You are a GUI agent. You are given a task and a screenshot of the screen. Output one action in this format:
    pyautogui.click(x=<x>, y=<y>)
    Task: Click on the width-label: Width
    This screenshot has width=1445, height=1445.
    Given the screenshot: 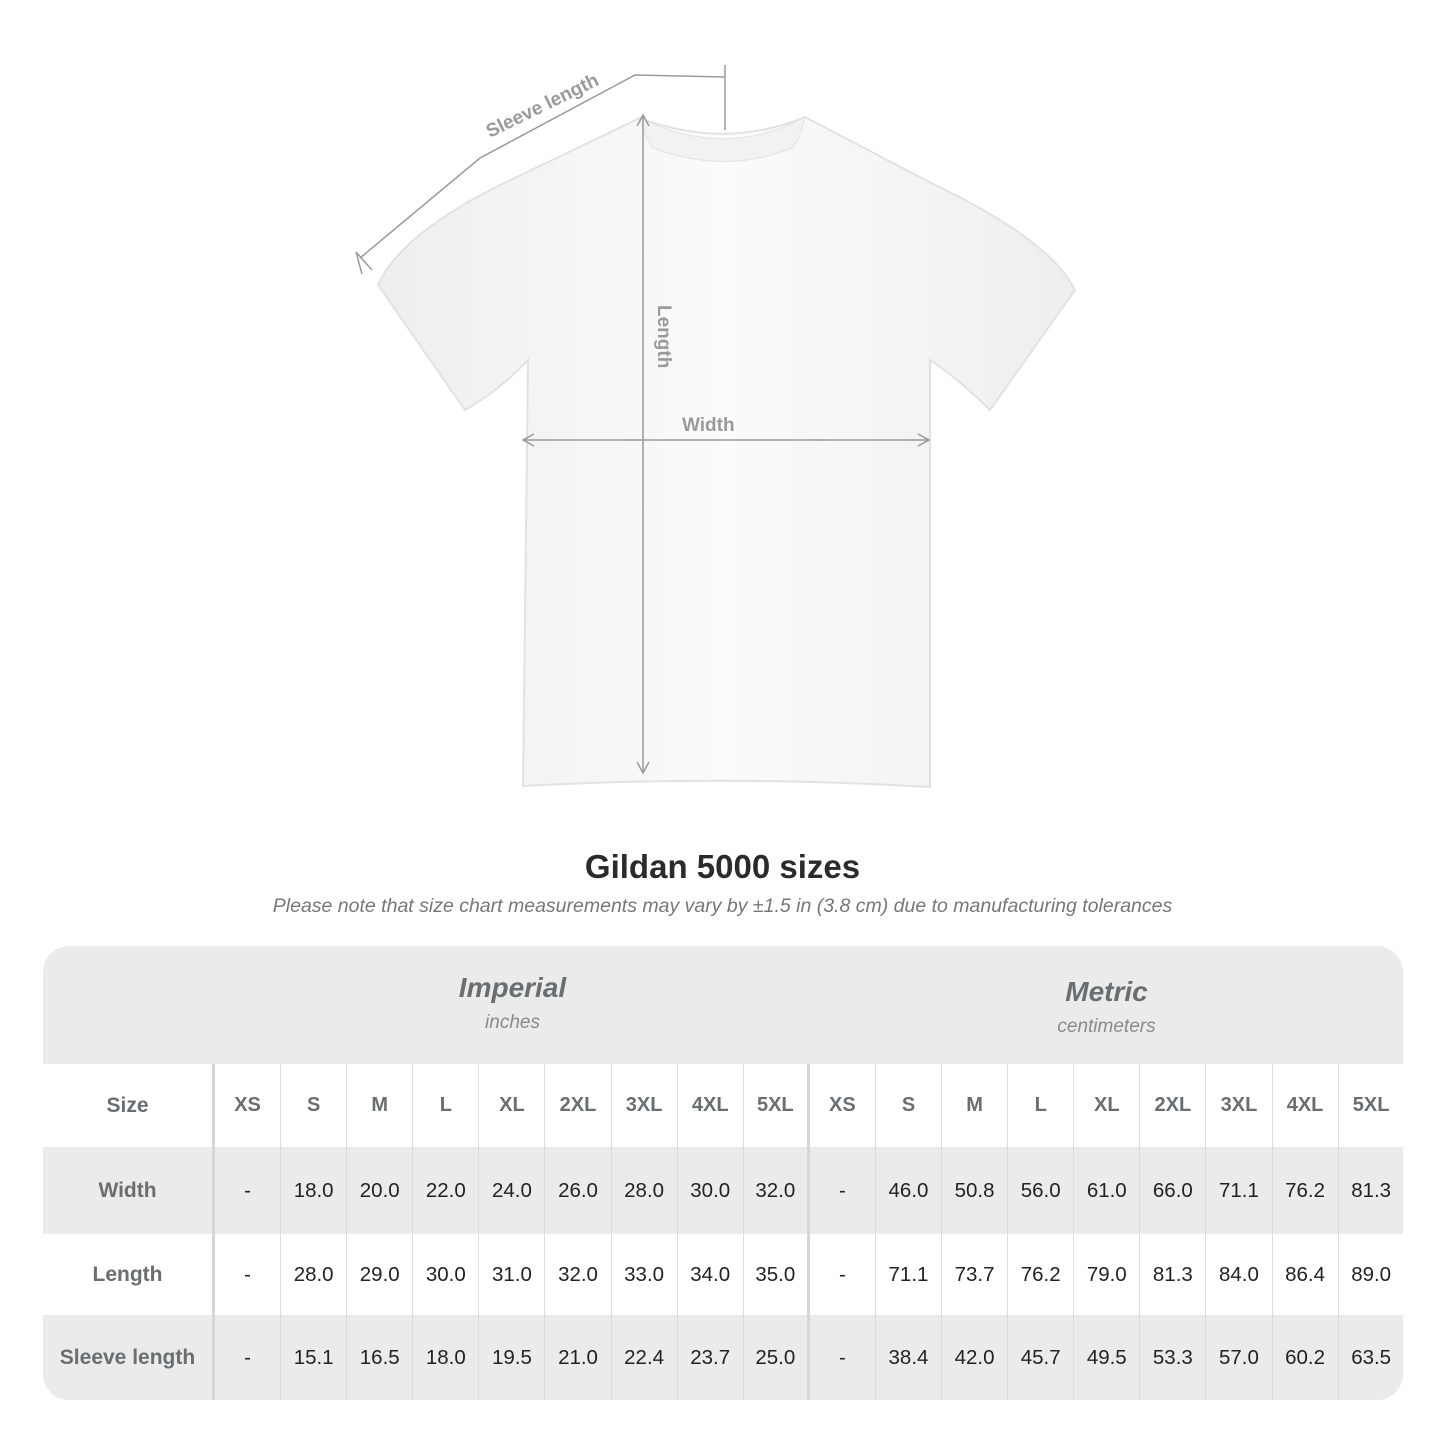 What is the action you would take?
    pyautogui.click(x=708, y=425)
    